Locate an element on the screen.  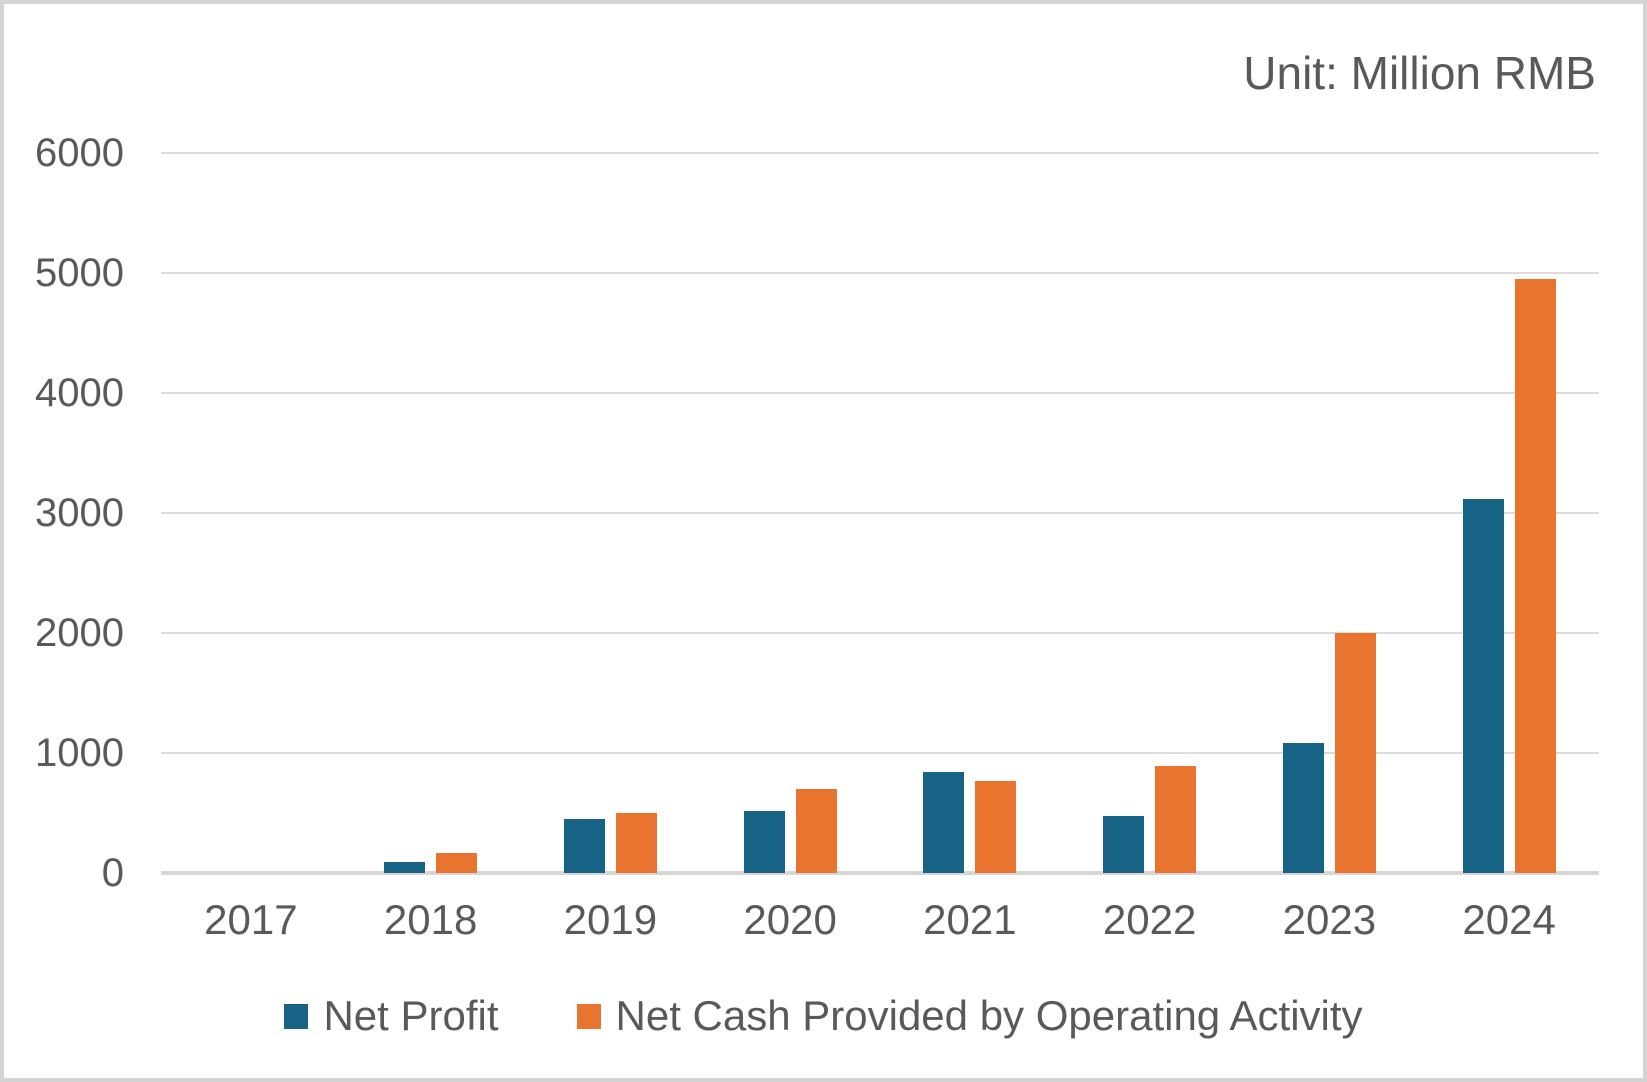
bar-group-2024 is located at coordinates (1509, 513).